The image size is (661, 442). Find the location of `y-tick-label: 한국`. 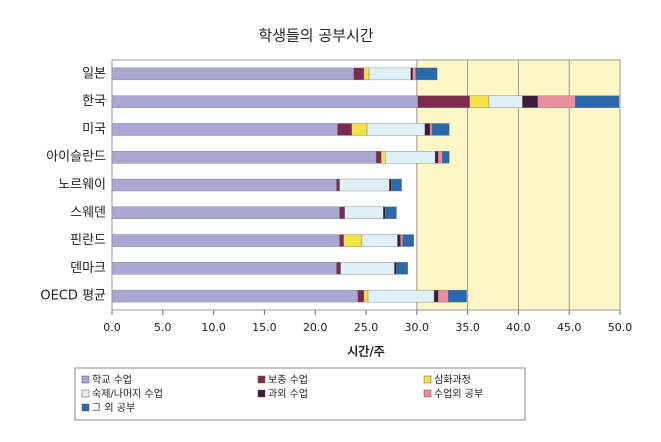

y-tick-label: 한국 is located at coordinates (94, 101).